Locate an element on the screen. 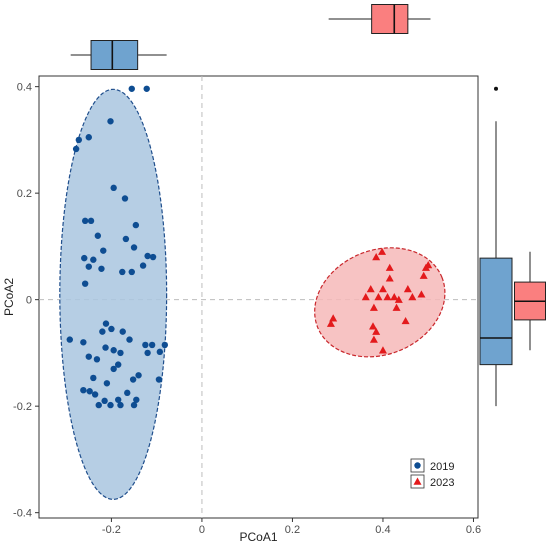 The width and height of the screenshot is (550, 546). y-tick-label-1: -0.2 is located at coordinates (22, 407).